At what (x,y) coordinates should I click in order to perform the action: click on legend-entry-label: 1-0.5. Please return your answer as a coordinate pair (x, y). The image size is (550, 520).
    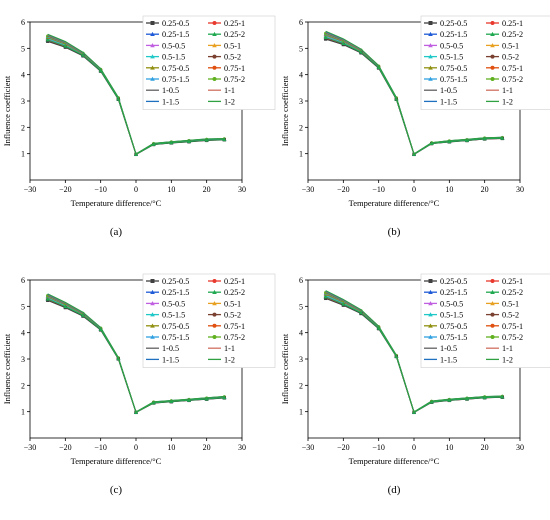
    Looking at the image, I should click on (170, 90).